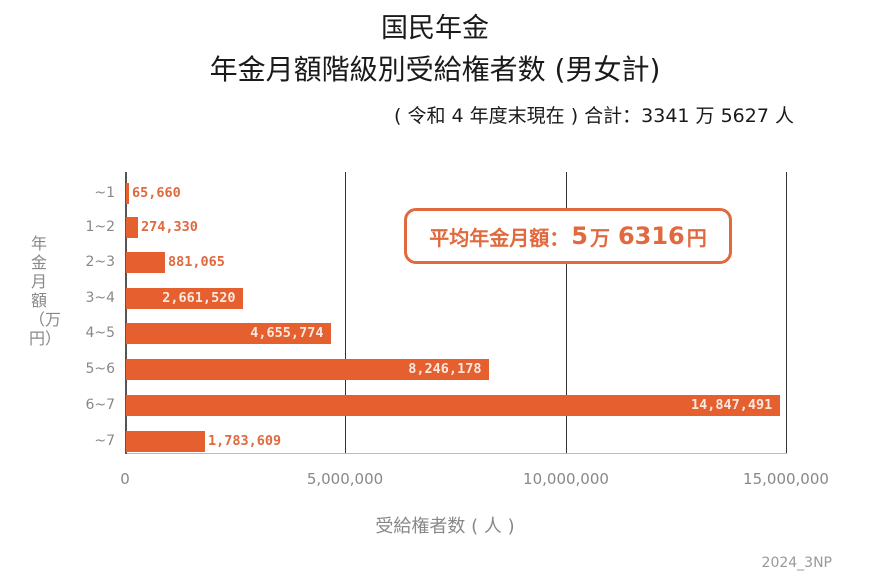 The width and height of the screenshot is (870, 585). Describe the element at coordinates (125, 479) in the screenshot. I see `x-tick-0: 0` at that location.